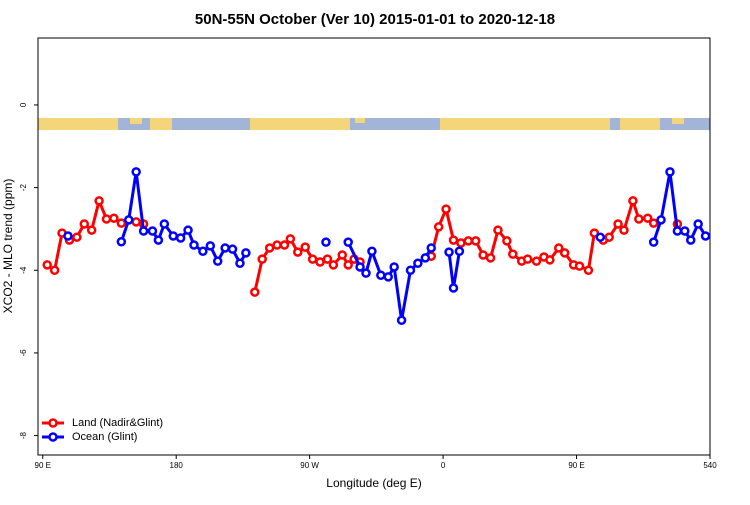  Describe the element at coordinates (23, 104) in the screenshot. I see `y-tick-label: 0` at that location.